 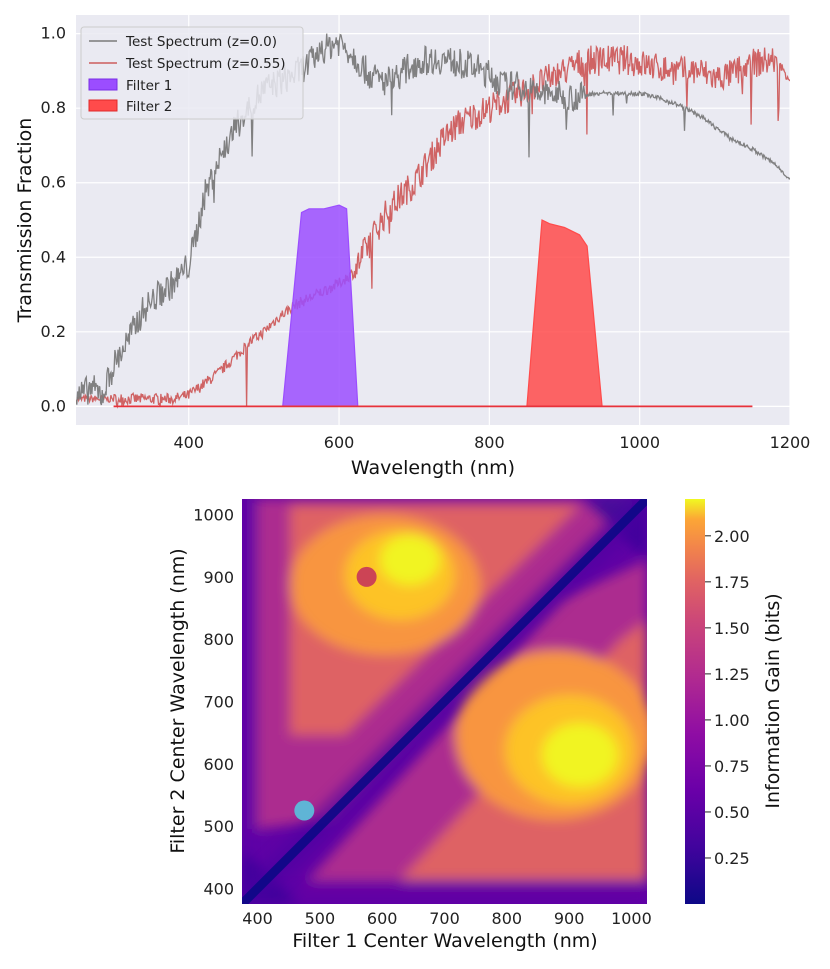 What do you see at coordinates (320, 305) in the screenshot?
I see `filter1-area` at bounding box center [320, 305].